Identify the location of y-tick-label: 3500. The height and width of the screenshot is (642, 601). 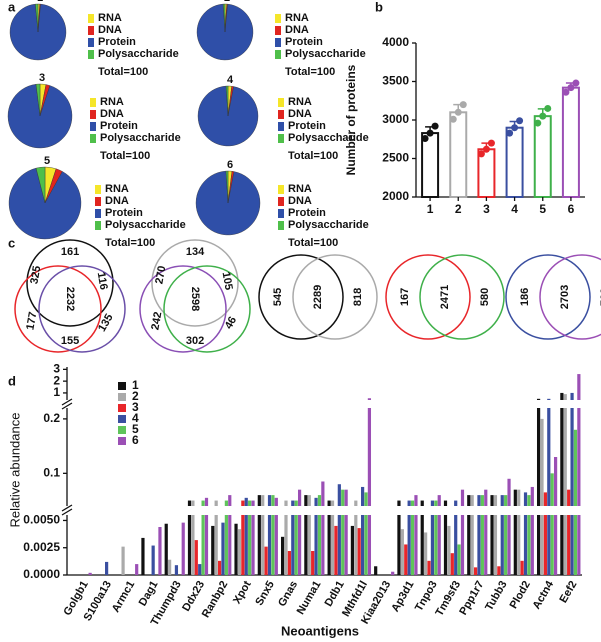
(395, 81).